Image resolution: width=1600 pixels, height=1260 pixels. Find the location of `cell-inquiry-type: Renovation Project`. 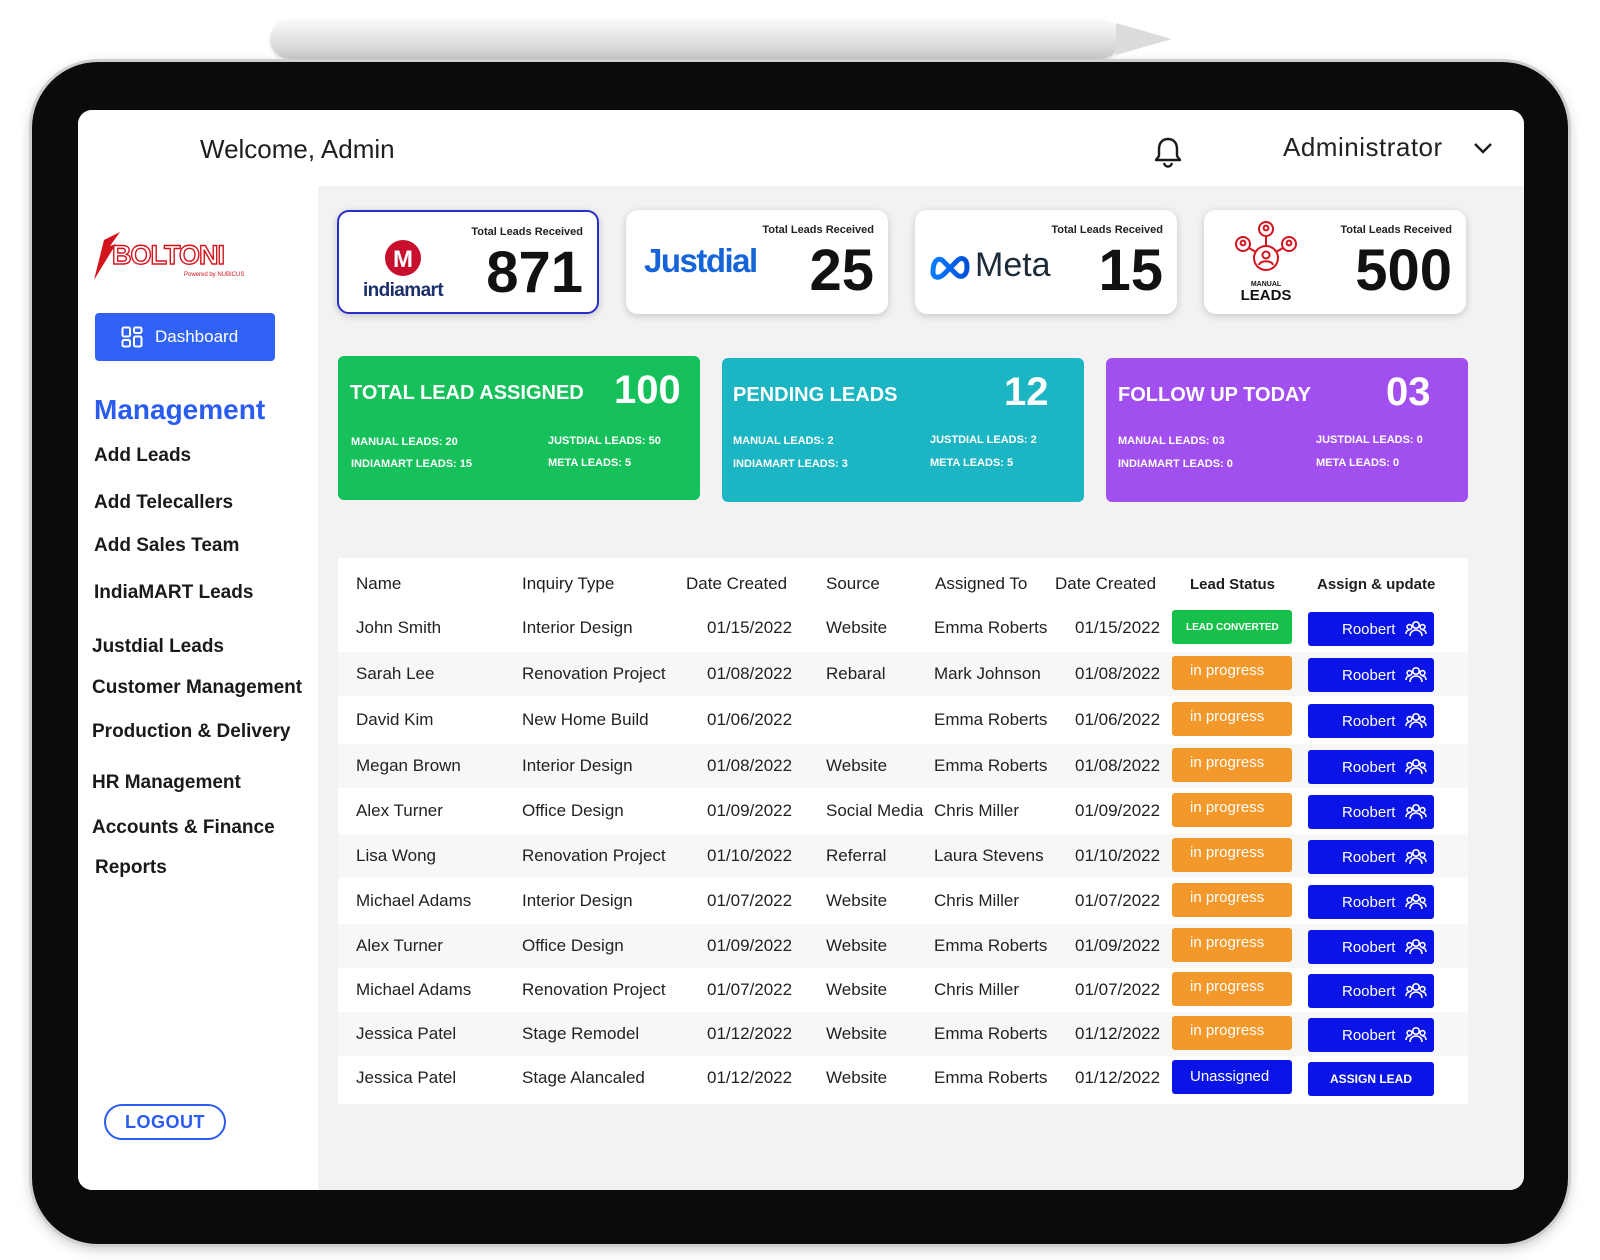

cell-inquiry-type: Renovation Project is located at coordinates (594, 673).